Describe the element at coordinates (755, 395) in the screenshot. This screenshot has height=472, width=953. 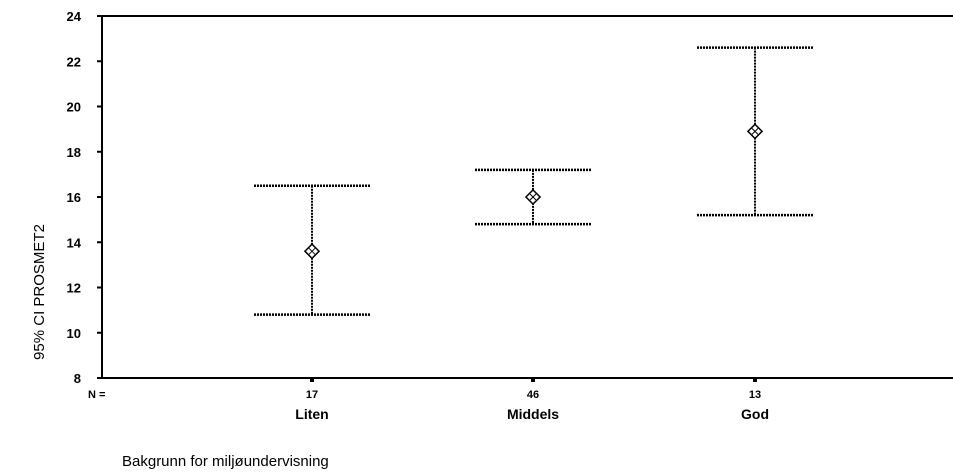
I see `n-count-label: 13` at that location.